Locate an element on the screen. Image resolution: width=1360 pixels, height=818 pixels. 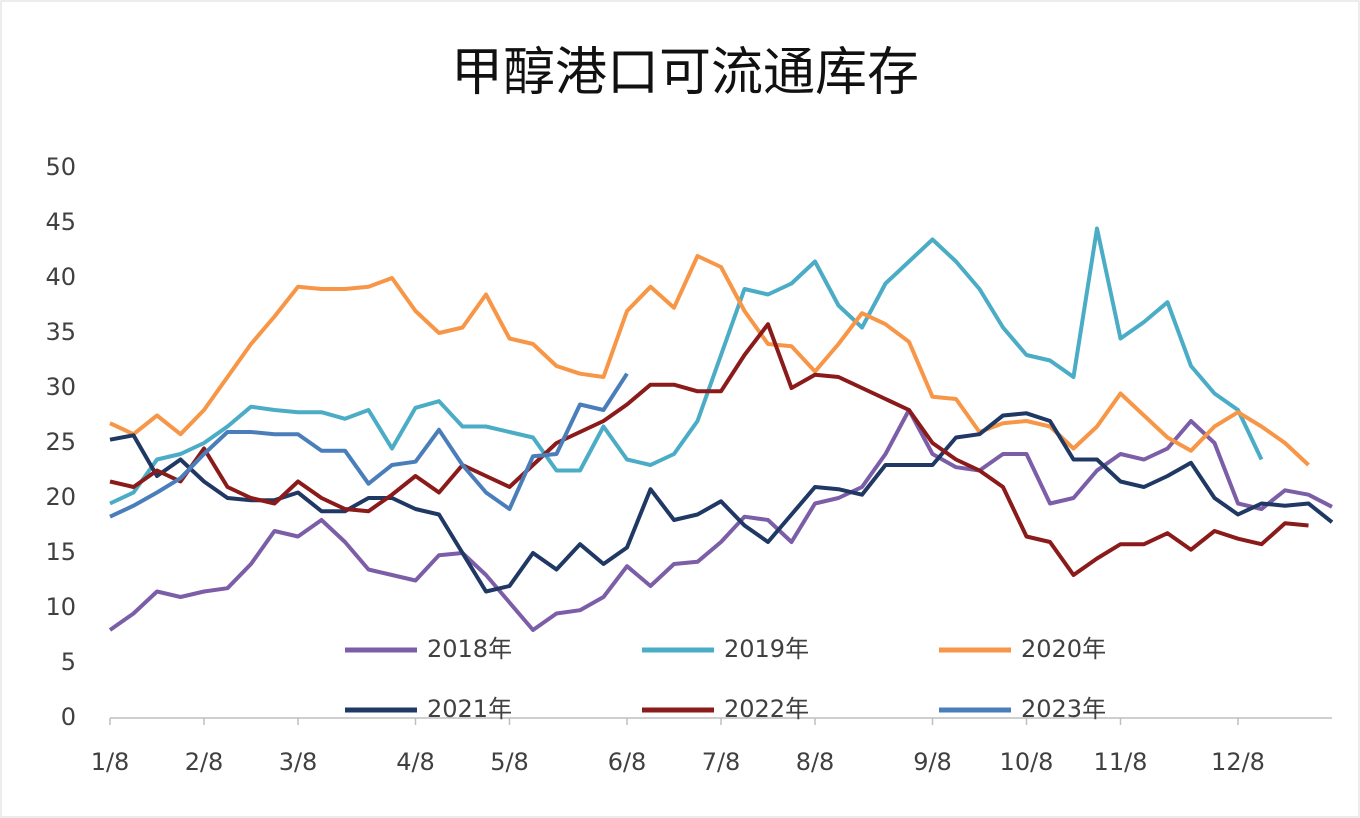
y-tick-label: 40 is located at coordinates (60, 277).